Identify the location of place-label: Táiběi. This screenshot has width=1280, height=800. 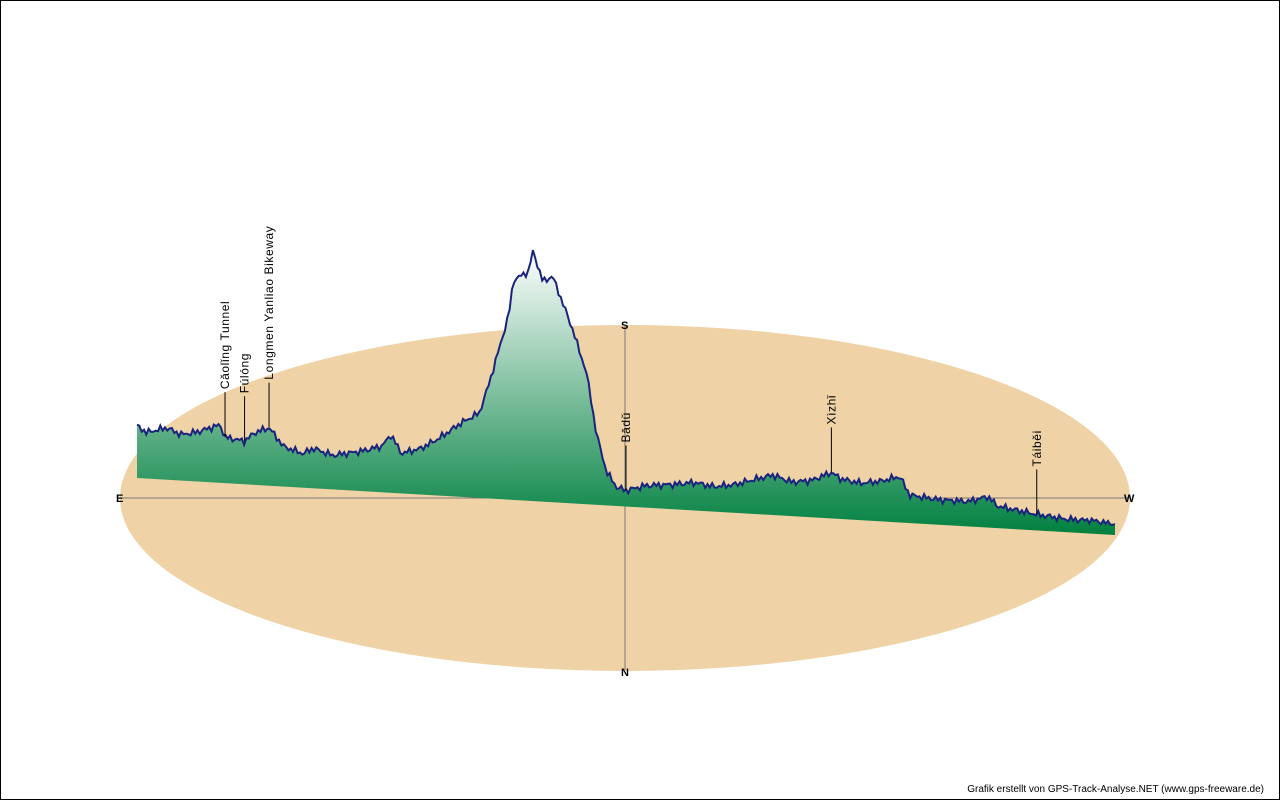
(1037, 448).